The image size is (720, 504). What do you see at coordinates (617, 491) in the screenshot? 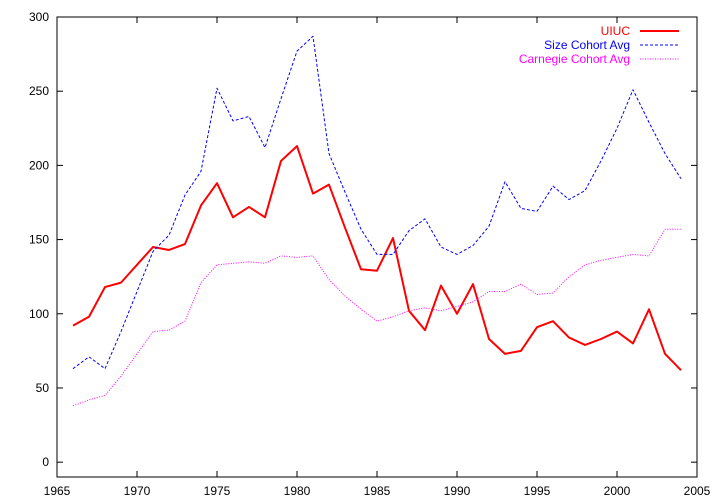
I see `x-tick-label: 2000` at bounding box center [617, 491].